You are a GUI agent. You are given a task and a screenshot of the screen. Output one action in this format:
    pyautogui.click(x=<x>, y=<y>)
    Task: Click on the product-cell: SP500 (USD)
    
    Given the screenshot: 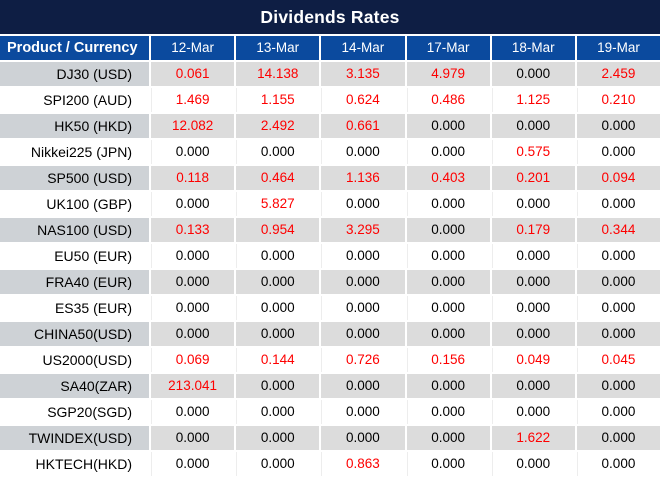 What is the action you would take?
    pyautogui.click(x=74, y=178)
    